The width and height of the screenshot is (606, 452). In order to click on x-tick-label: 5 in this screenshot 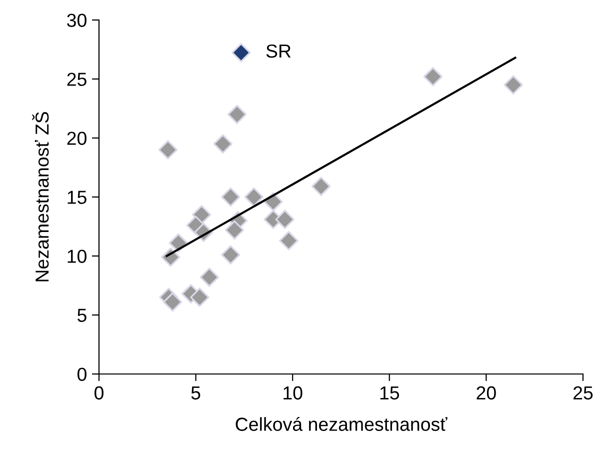, I will do `click(195, 393)`.